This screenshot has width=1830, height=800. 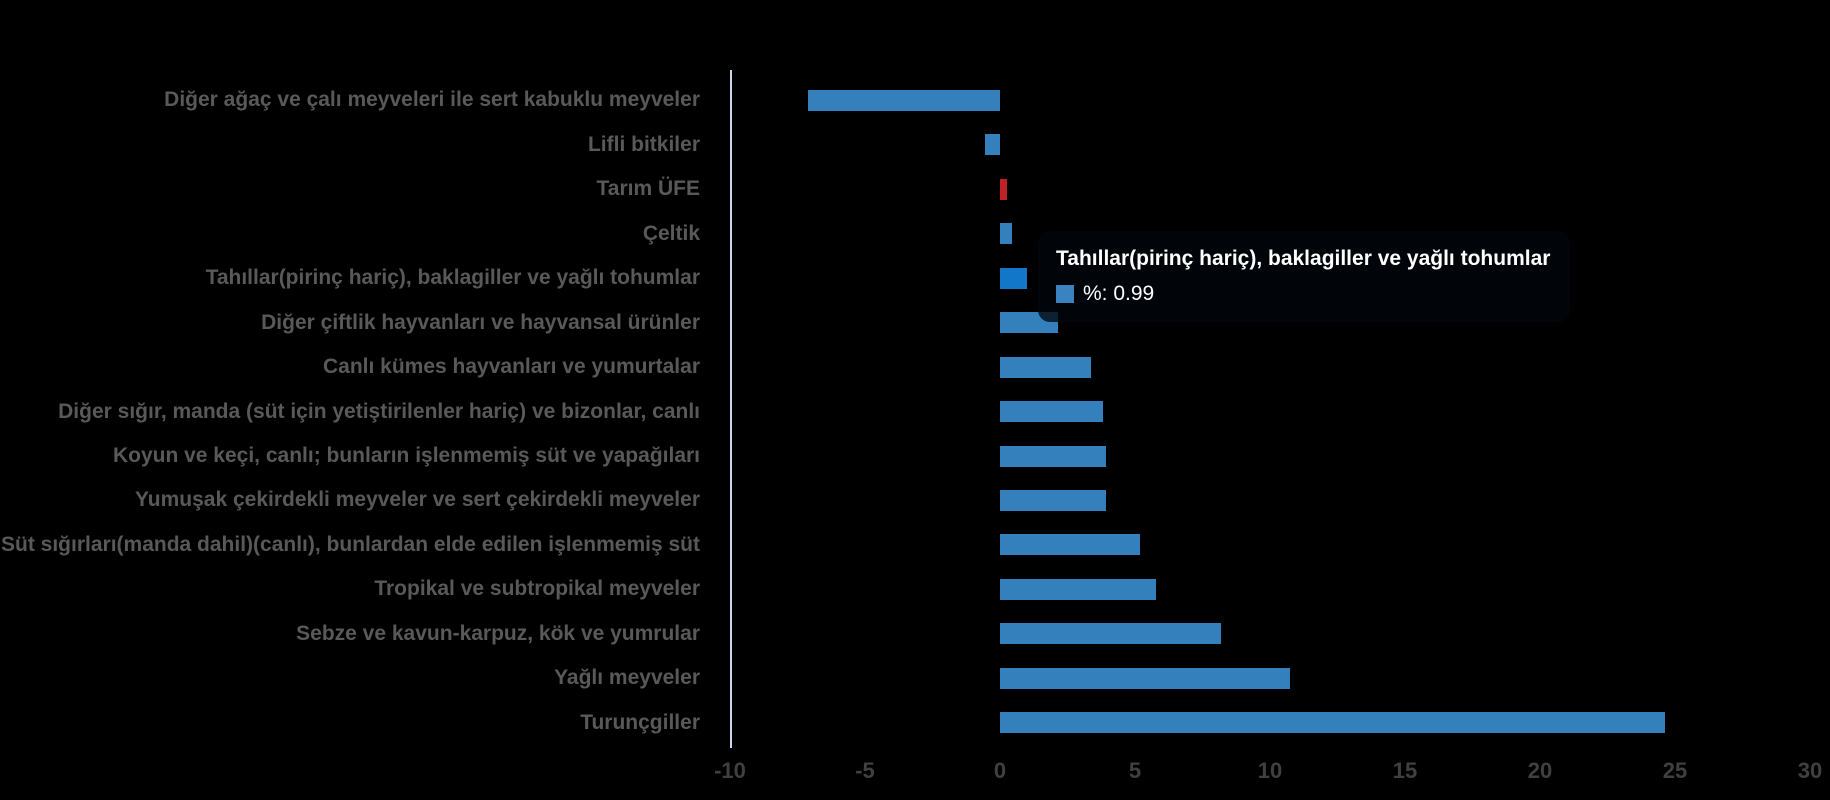 What do you see at coordinates (511, 367) in the screenshot?
I see `category-label: Canlı kümes hayvanları ve yumurtalar` at bounding box center [511, 367].